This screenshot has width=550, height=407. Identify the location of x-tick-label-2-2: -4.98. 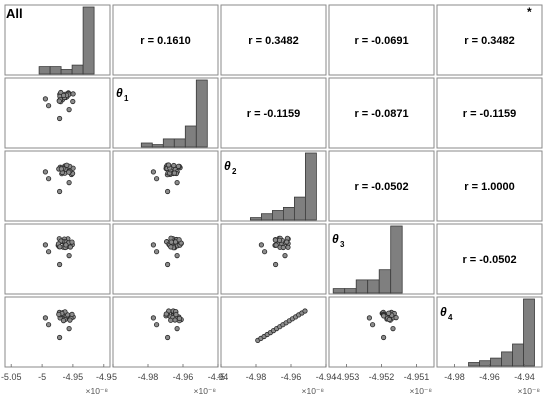
(148, 377).